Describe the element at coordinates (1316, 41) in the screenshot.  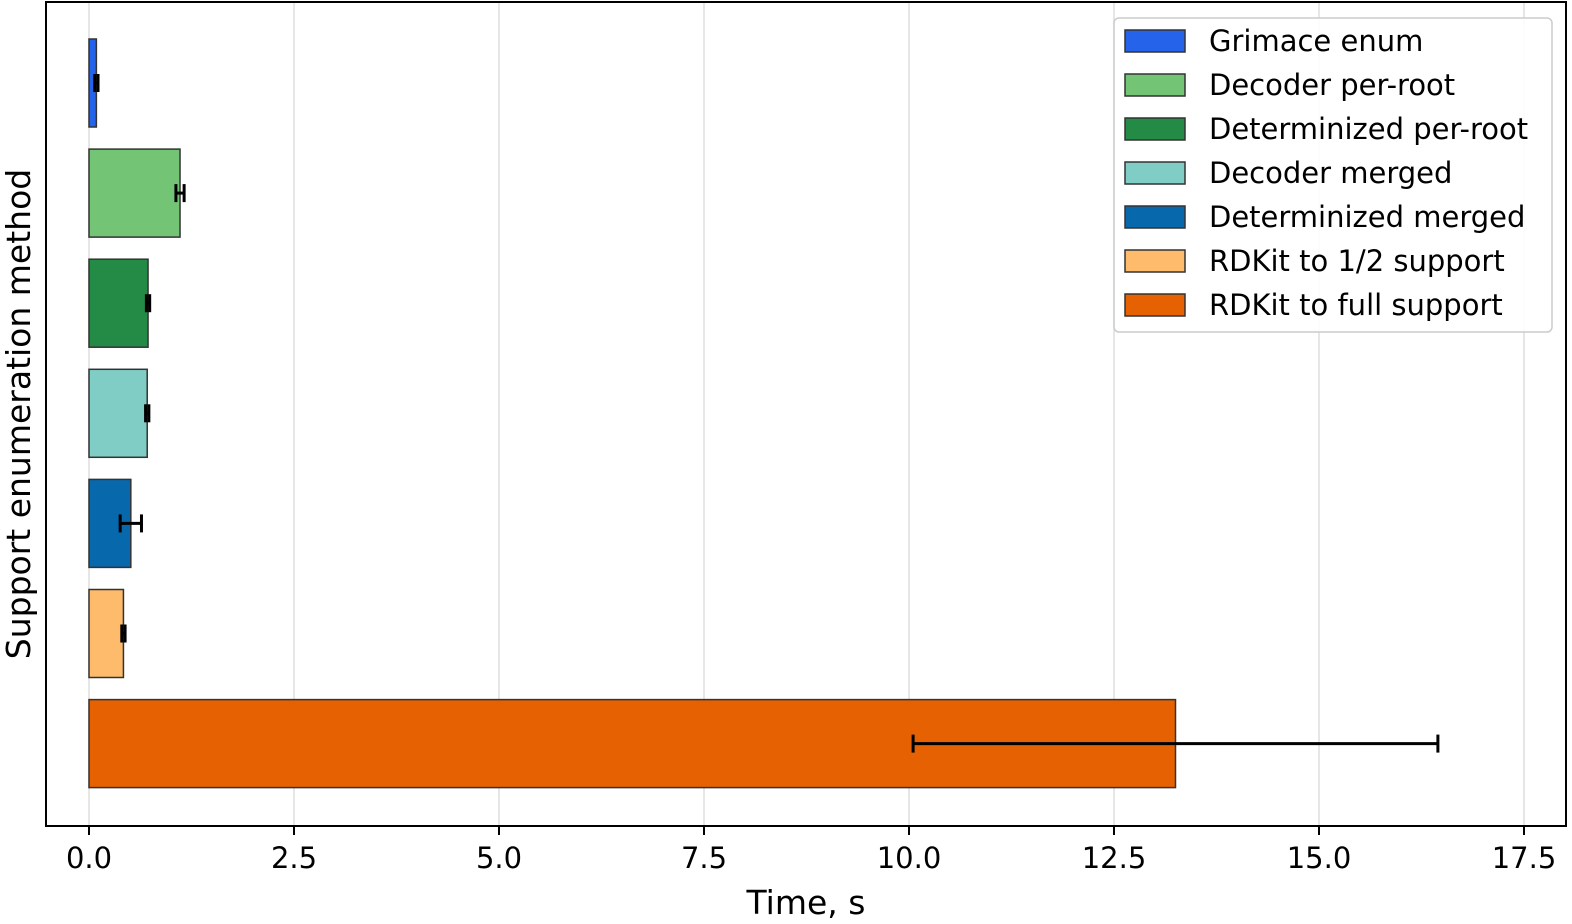
I see `legend-label: Grimace enum` at that location.